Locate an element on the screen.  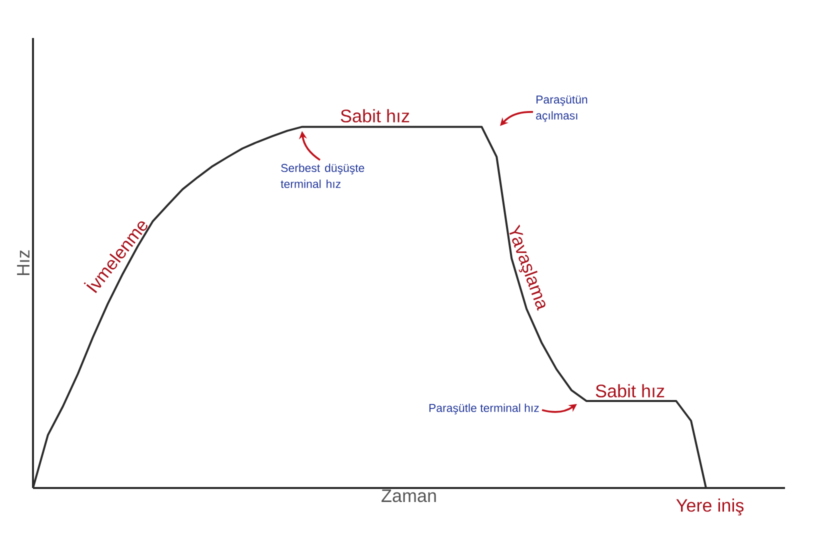
text: Sabit hız is located at coordinates (375, 115).